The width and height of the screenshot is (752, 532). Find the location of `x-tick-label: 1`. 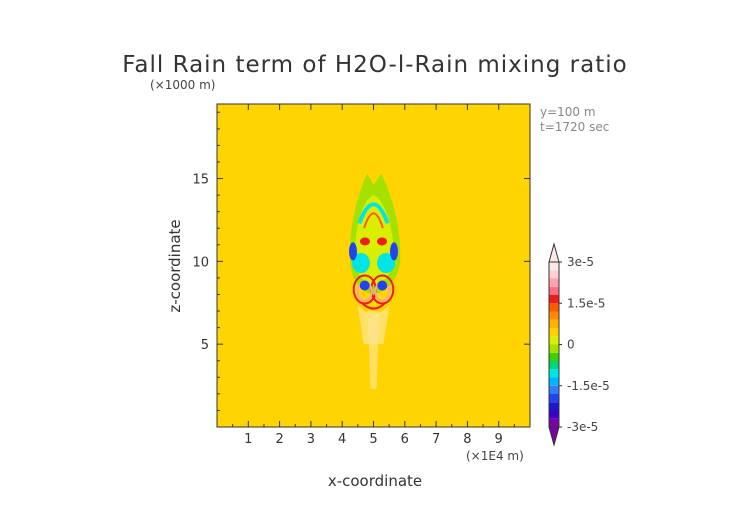

x-tick-label: 1 is located at coordinates (248, 439).